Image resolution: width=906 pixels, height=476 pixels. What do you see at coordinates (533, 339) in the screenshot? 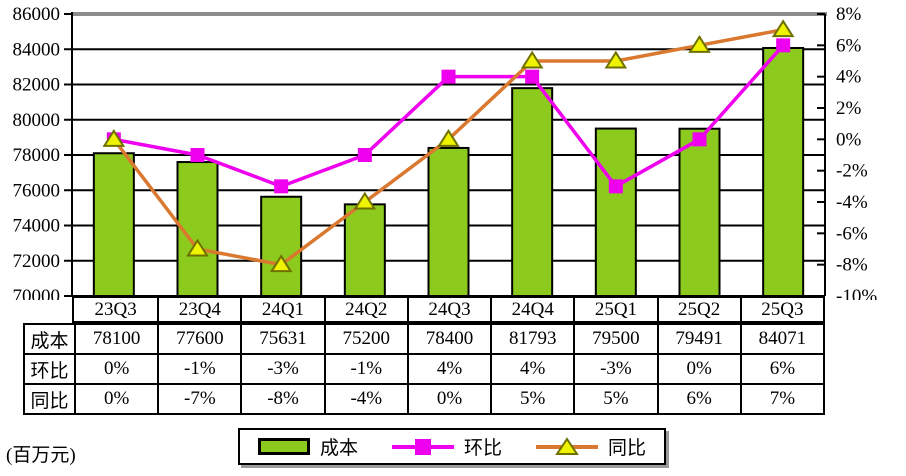
I see `table-cell: 81793` at bounding box center [533, 339].